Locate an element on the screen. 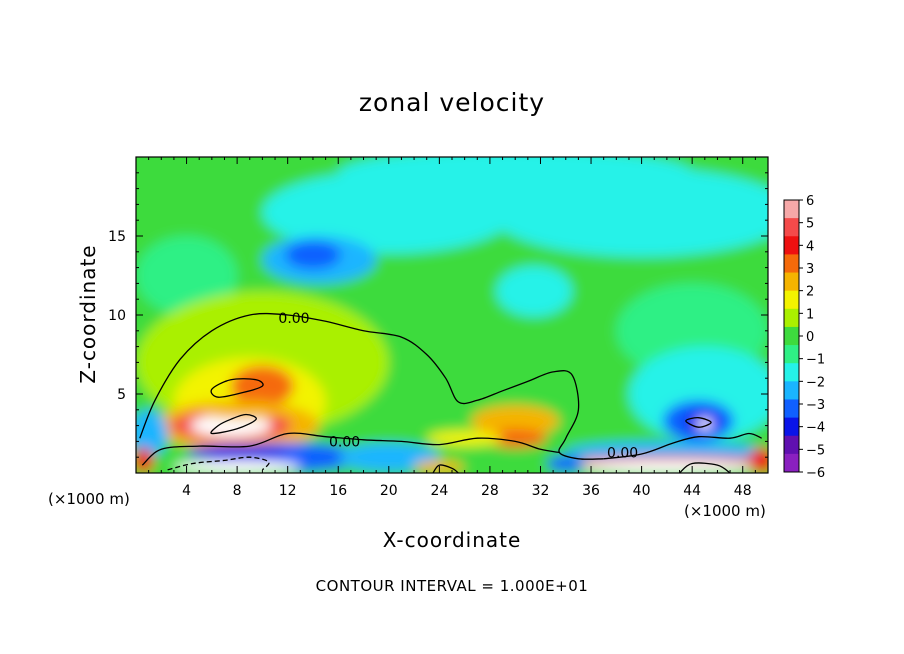  colorbar-label-10: −4 is located at coordinates (815, 428).